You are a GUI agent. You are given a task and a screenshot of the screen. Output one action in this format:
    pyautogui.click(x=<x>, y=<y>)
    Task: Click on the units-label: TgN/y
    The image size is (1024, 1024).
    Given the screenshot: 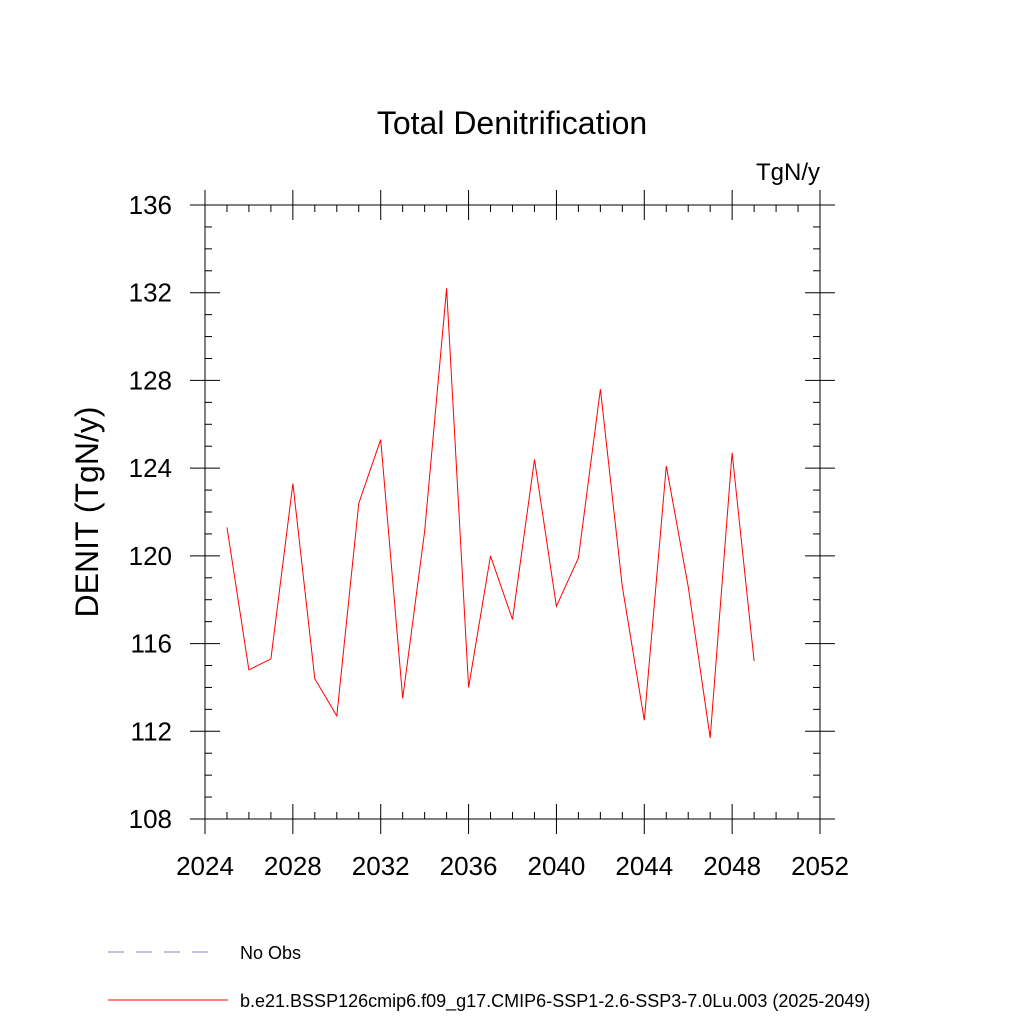 What is the action you would take?
    pyautogui.click(x=788, y=172)
    